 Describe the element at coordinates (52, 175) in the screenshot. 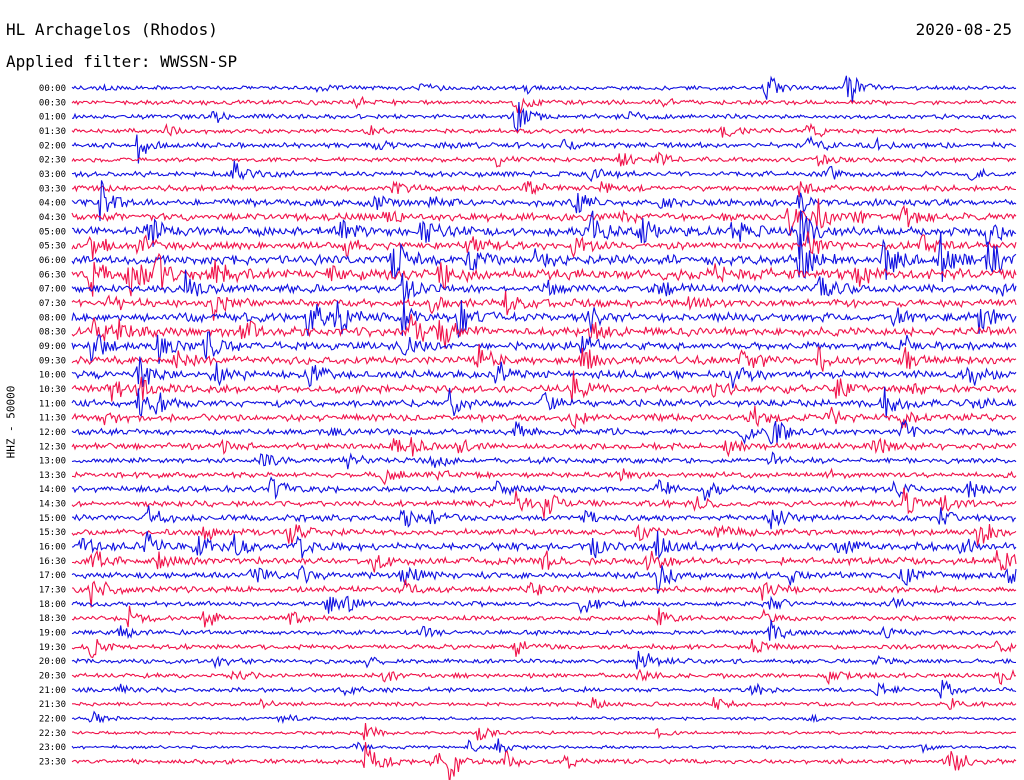

I see `time-label: 03:00` at that location.